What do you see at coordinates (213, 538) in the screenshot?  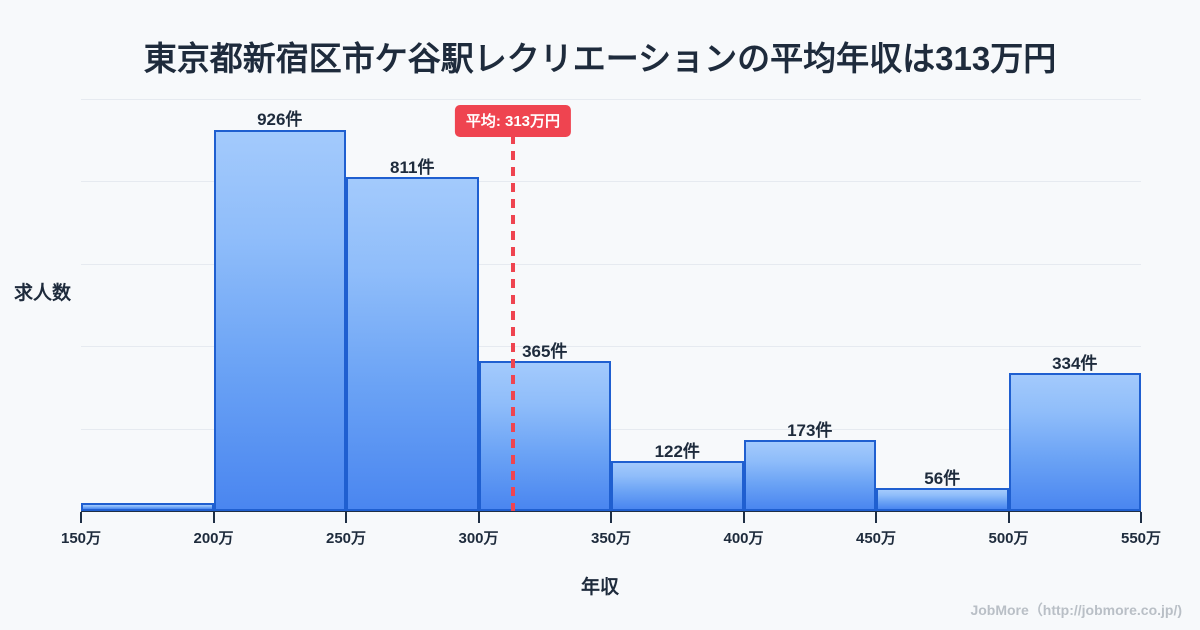 I see `x-axis-tick-label: 200万` at bounding box center [213, 538].